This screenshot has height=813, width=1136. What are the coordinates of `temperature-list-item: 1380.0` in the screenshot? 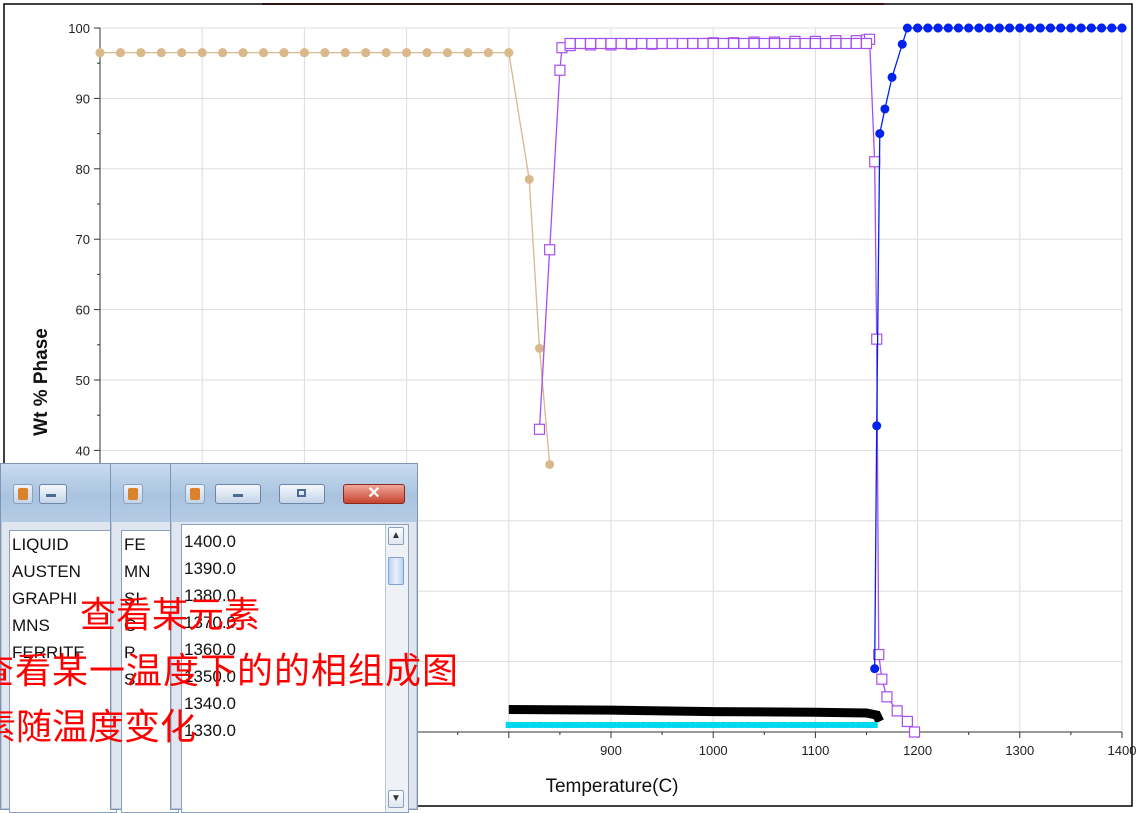 It's located at (210, 595).